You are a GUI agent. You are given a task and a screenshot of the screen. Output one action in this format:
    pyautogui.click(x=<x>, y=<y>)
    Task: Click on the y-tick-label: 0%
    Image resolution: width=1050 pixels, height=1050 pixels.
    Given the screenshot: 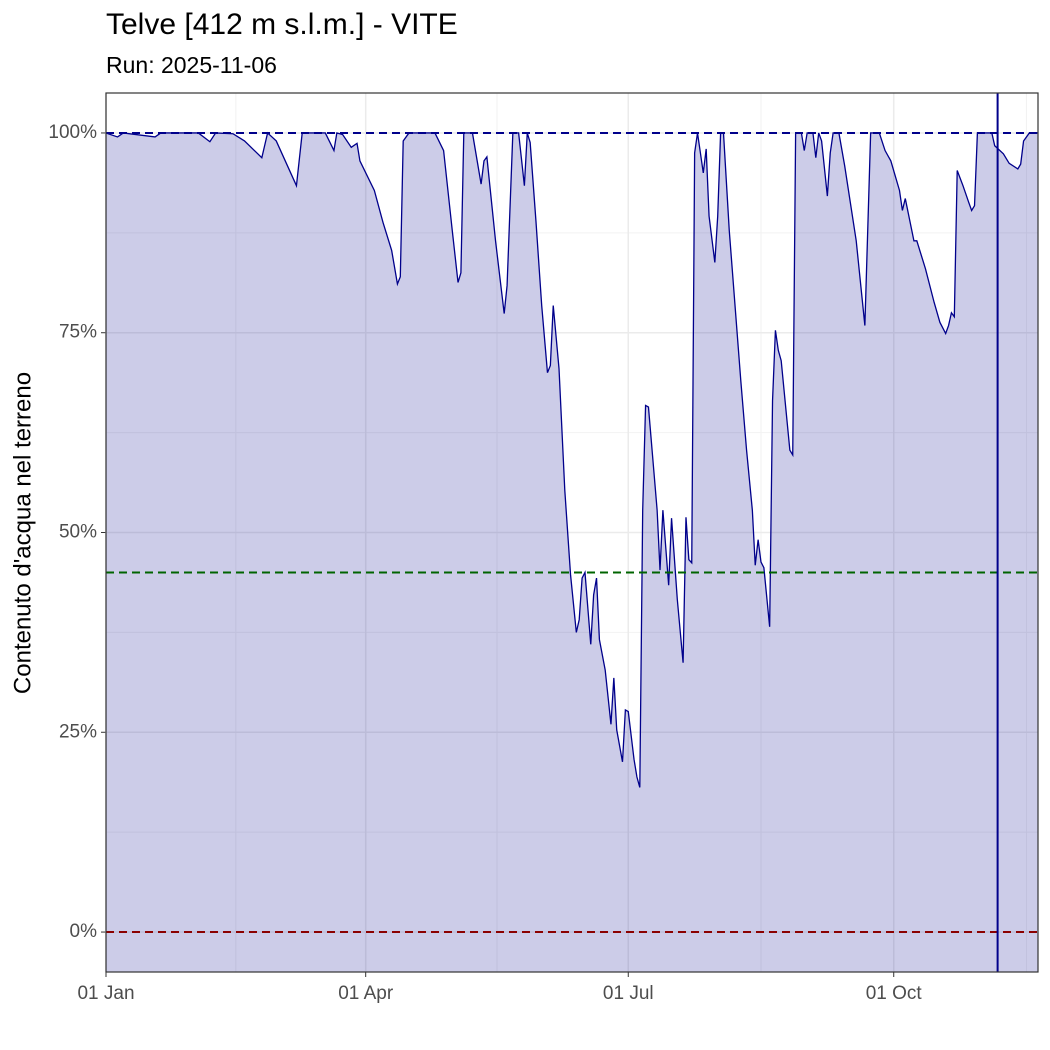 What is the action you would take?
    pyautogui.click(x=84, y=931)
    